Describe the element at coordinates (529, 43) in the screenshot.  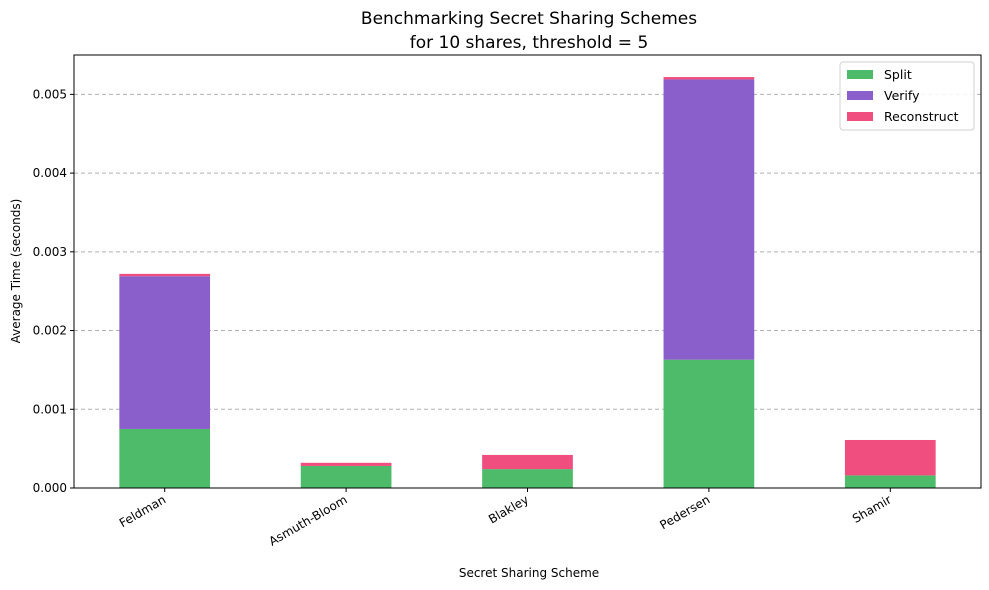
I see `chart-subtitle: for 10 shares, threshold = 5` at that location.